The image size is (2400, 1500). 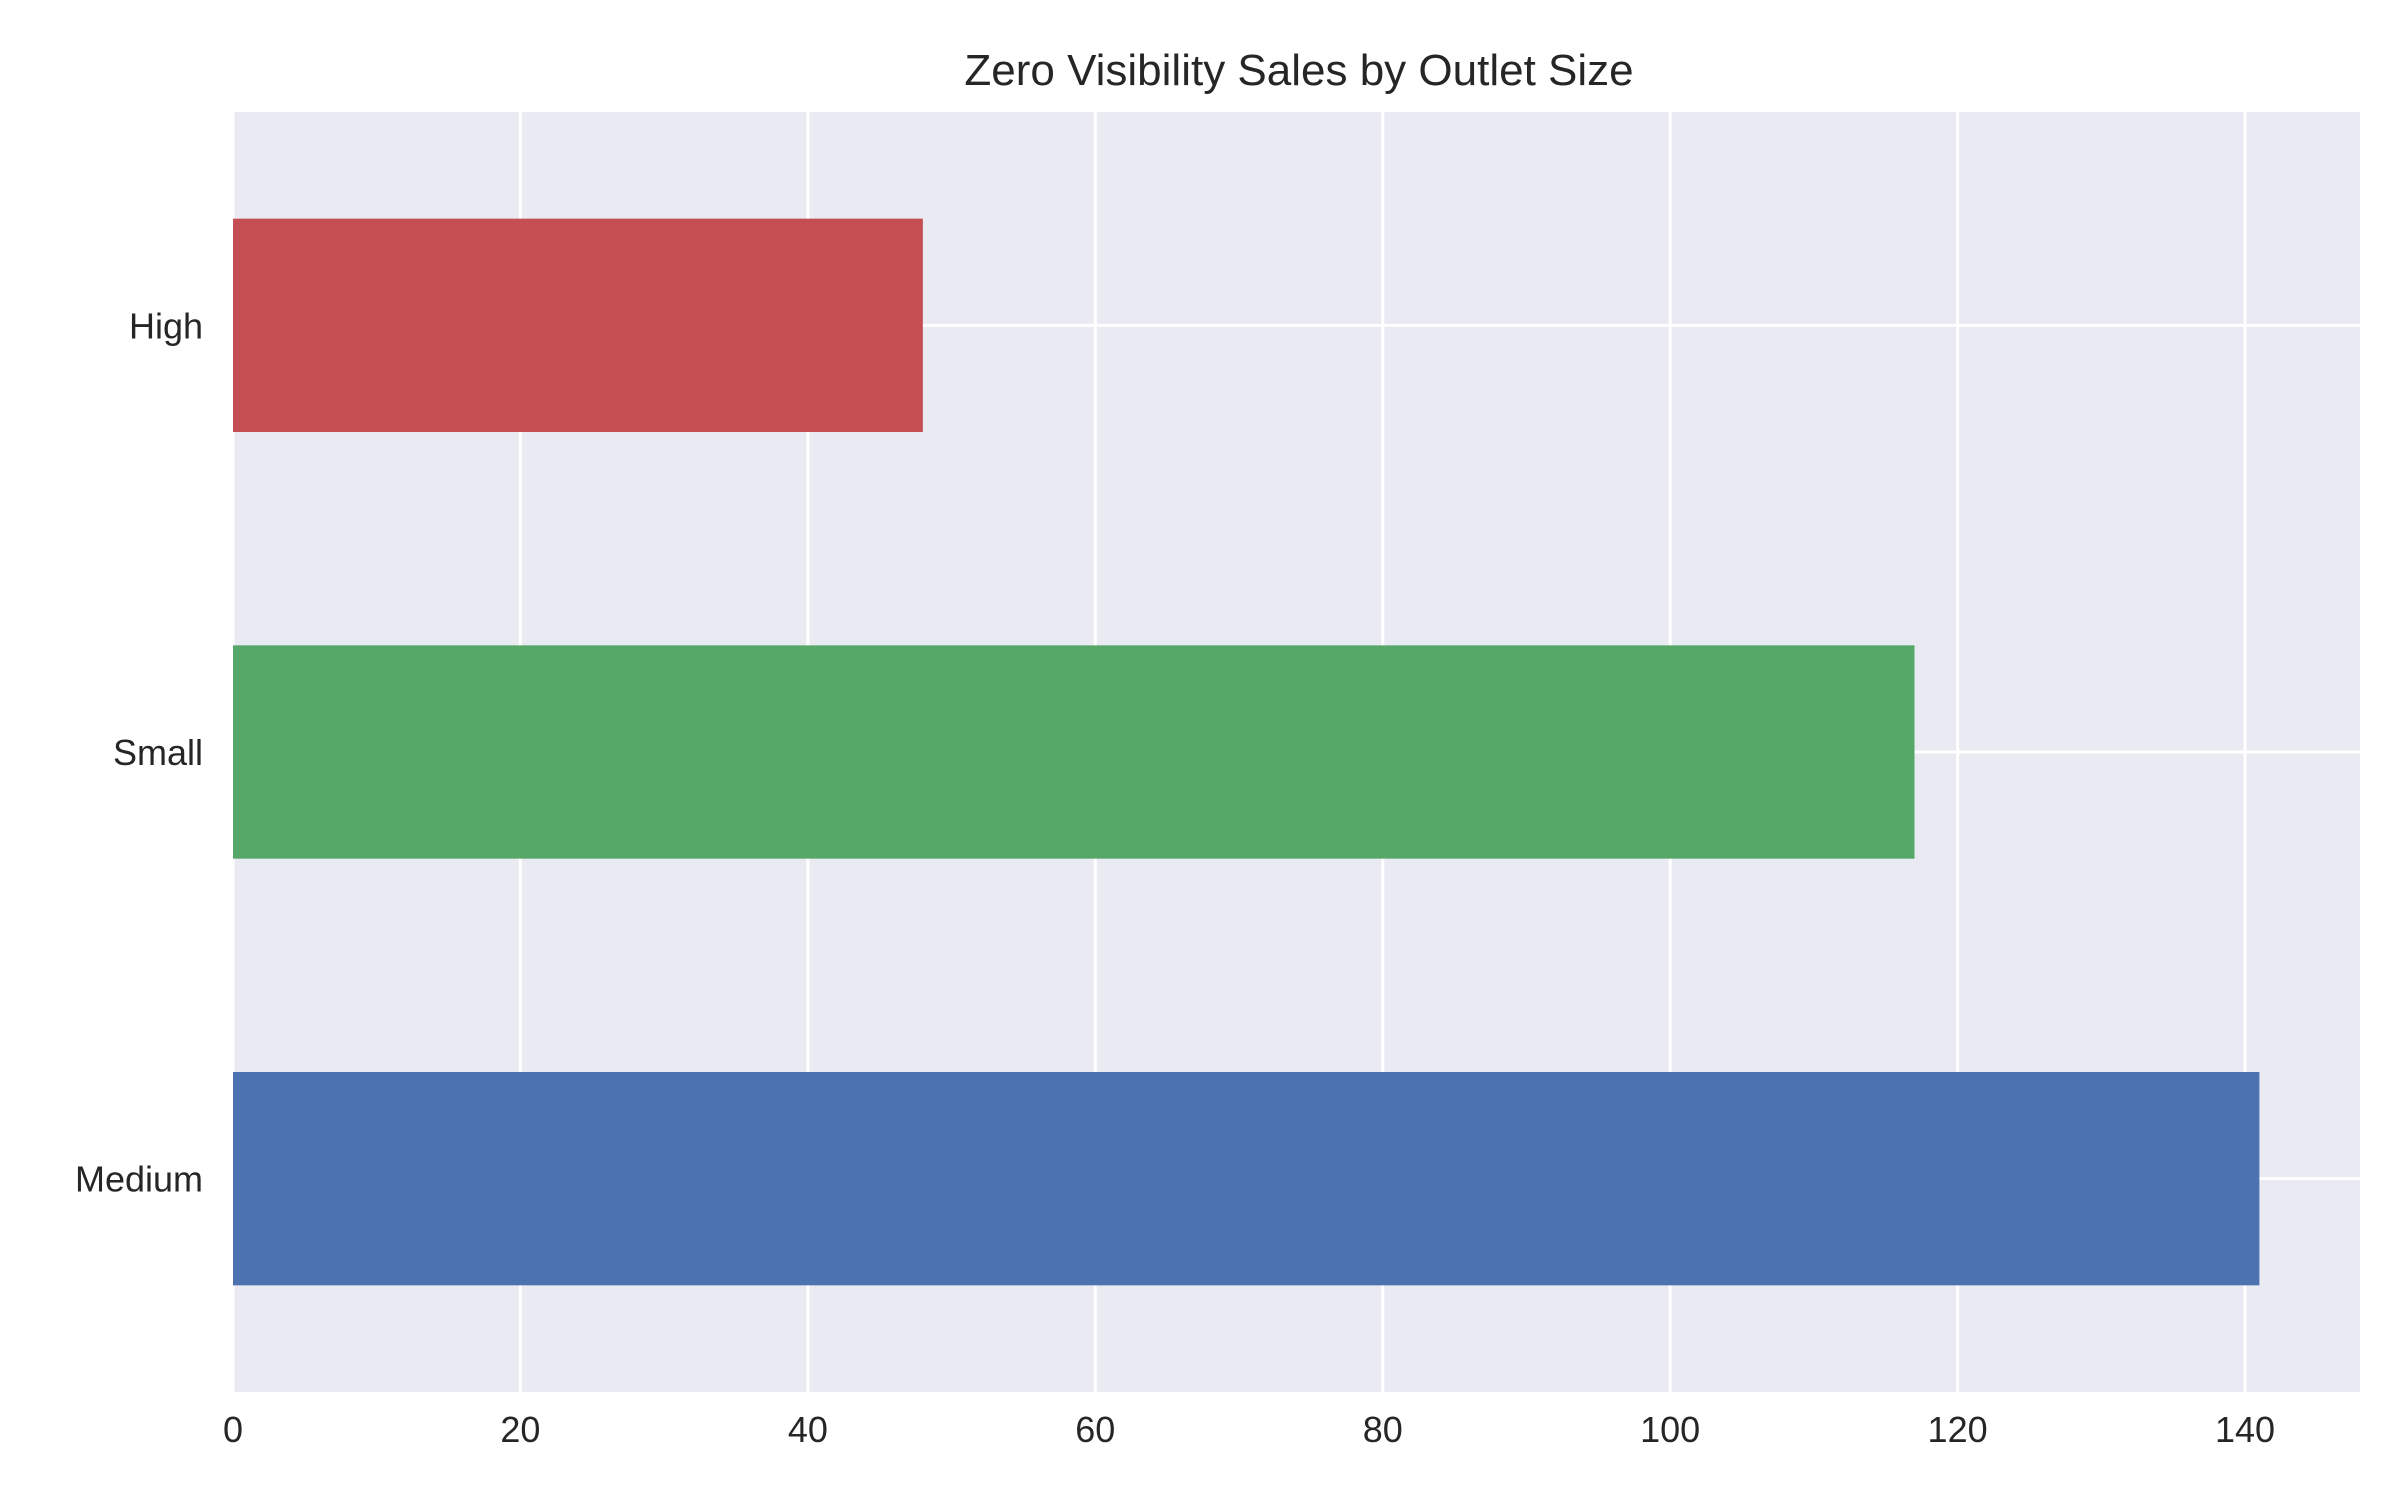 I want to click on y-axis-ticks: Medium Small High, so click(x=139, y=752).